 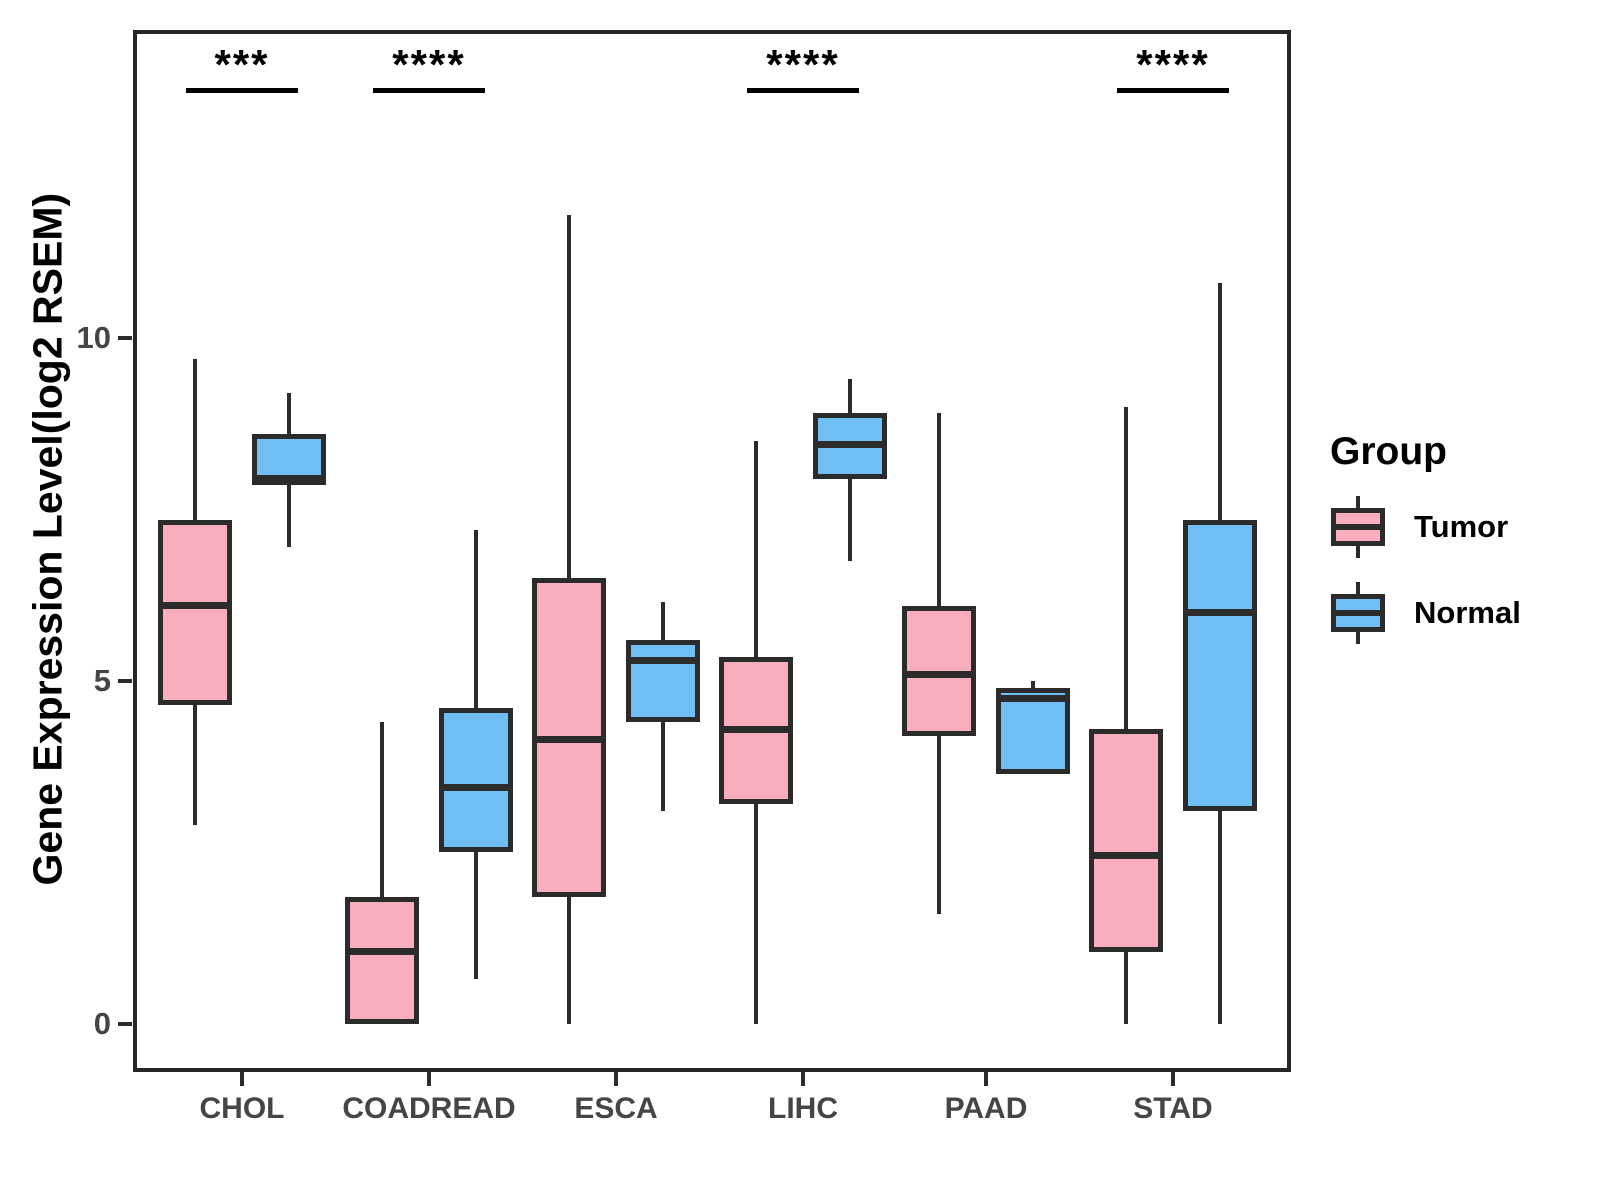 I want to click on PAAD-normal-box, so click(x=1033, y=730).